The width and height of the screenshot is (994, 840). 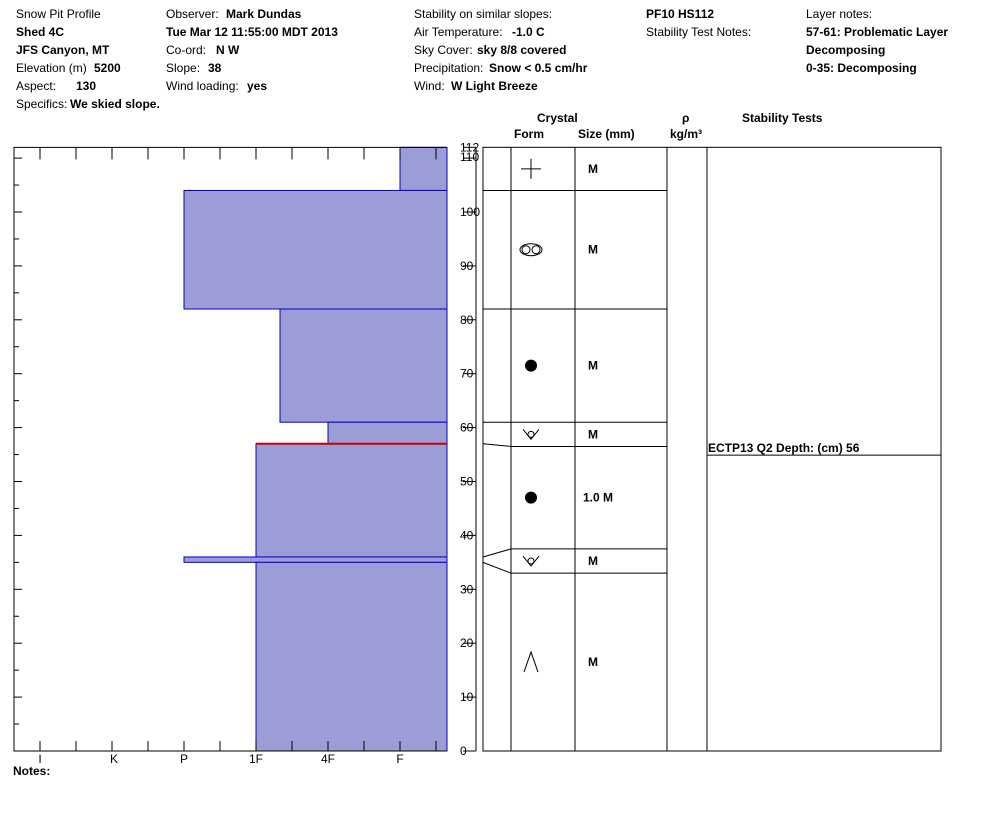 What do you see at coordinates (115, 104) in the screenshot?
I see `specifics-value: We skied slope.` at bounding box center [115, 104].